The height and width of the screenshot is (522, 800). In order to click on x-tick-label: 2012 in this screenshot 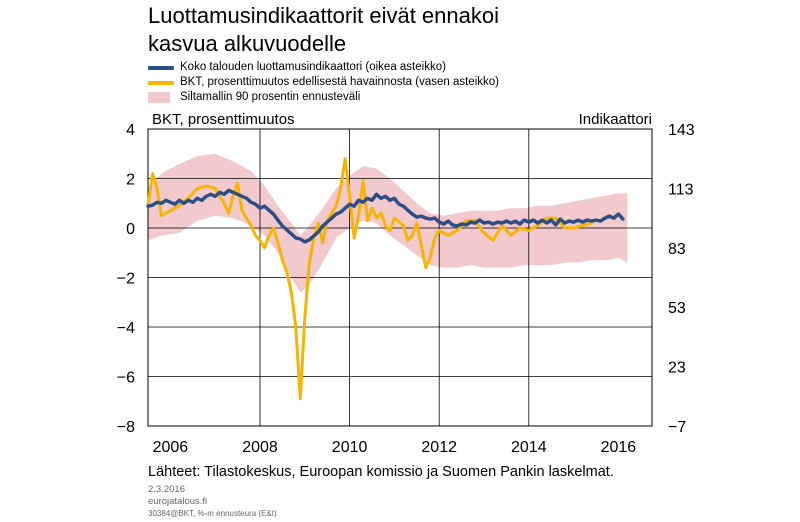, I will do `click(439, 447)`.